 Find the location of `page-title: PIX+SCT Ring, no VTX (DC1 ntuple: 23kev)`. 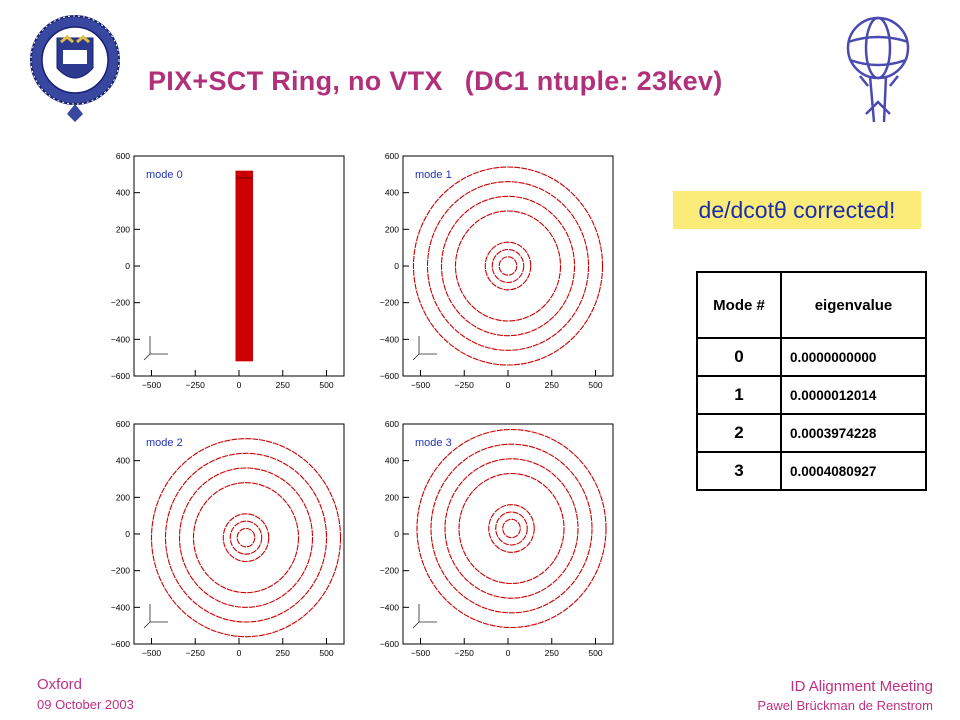

page-title: PIX+SCT Ring, no VTX (DC1 ntuple: 23kev) is located at coordinates (446, 81).